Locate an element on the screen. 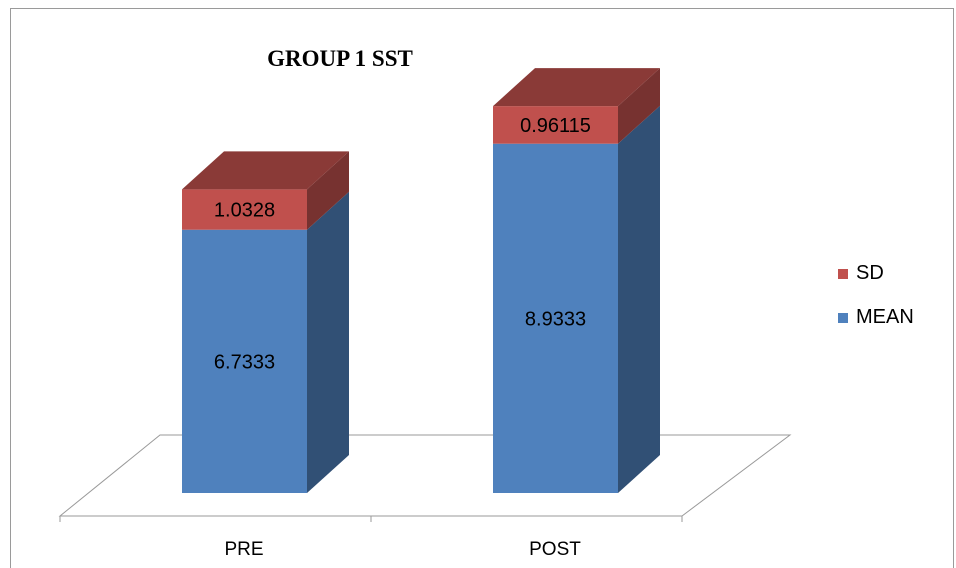 The height and width of the screenshot is (568, 956). bar-mean-pre is located at coordinates (244, 361).